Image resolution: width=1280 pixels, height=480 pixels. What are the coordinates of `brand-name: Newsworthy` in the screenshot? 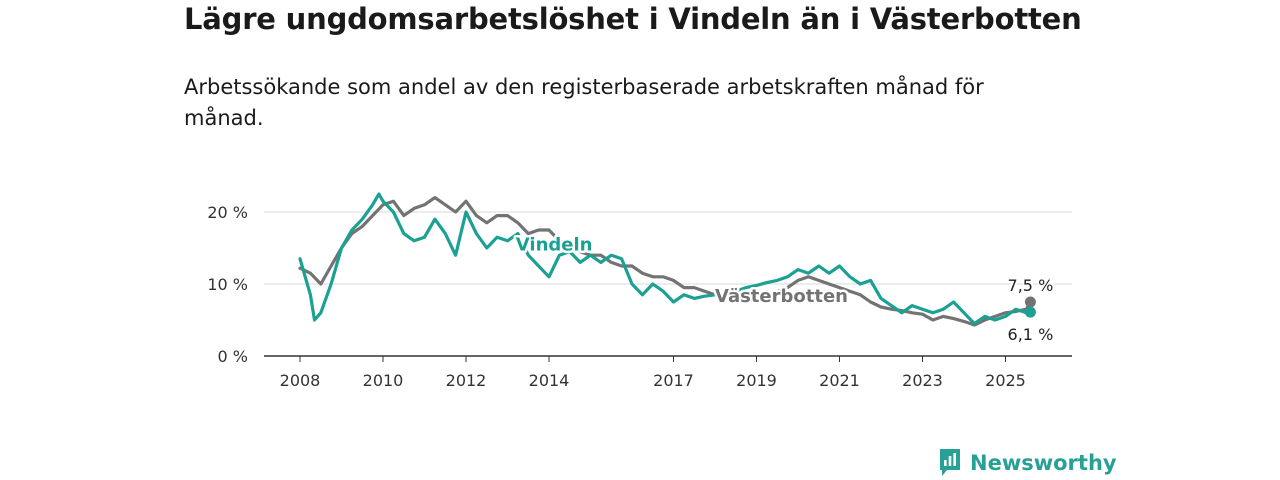 It's located at (1043, 463).